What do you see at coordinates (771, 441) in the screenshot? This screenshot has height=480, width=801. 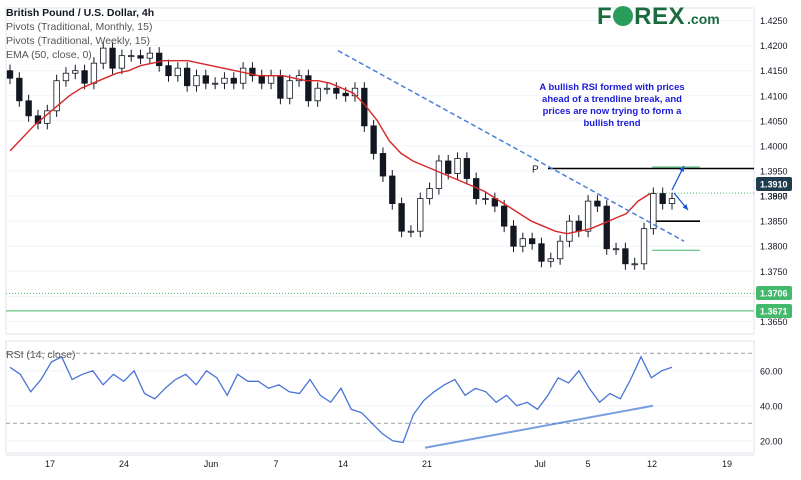 I see `rsi-tick-label: 20.00` at bounding box center [771, 441].